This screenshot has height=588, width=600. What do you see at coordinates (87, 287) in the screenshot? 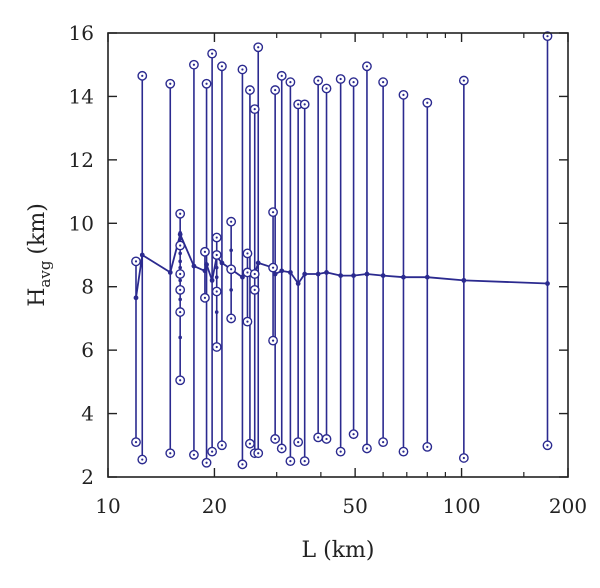
I see `y-tick-label: 8` at bounding box center [87, 287].